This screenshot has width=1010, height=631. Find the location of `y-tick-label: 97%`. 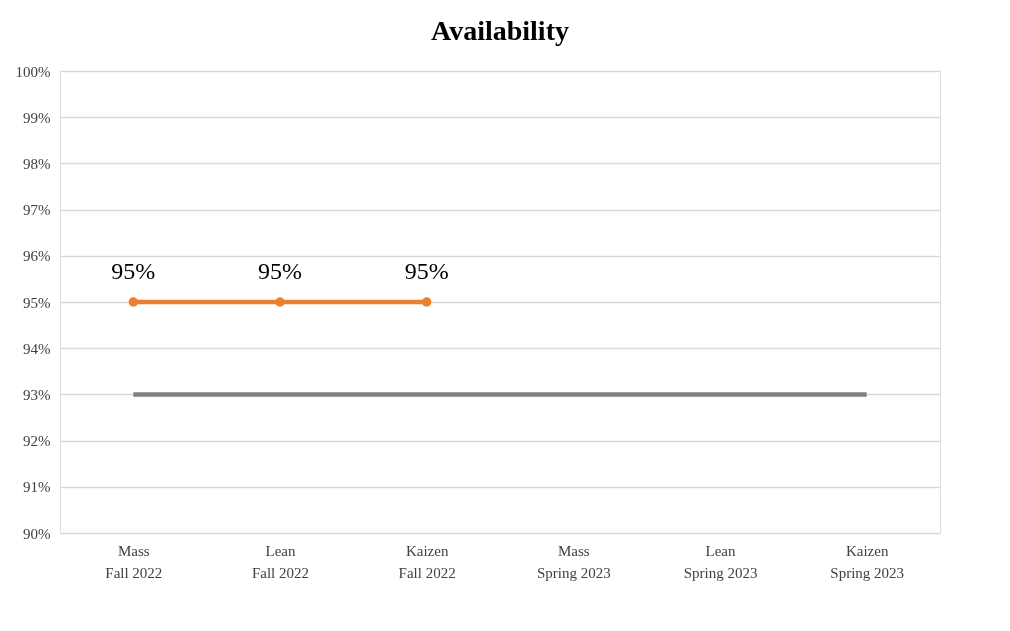

y-tick-label: 97% is located at coordinates (37, 210).